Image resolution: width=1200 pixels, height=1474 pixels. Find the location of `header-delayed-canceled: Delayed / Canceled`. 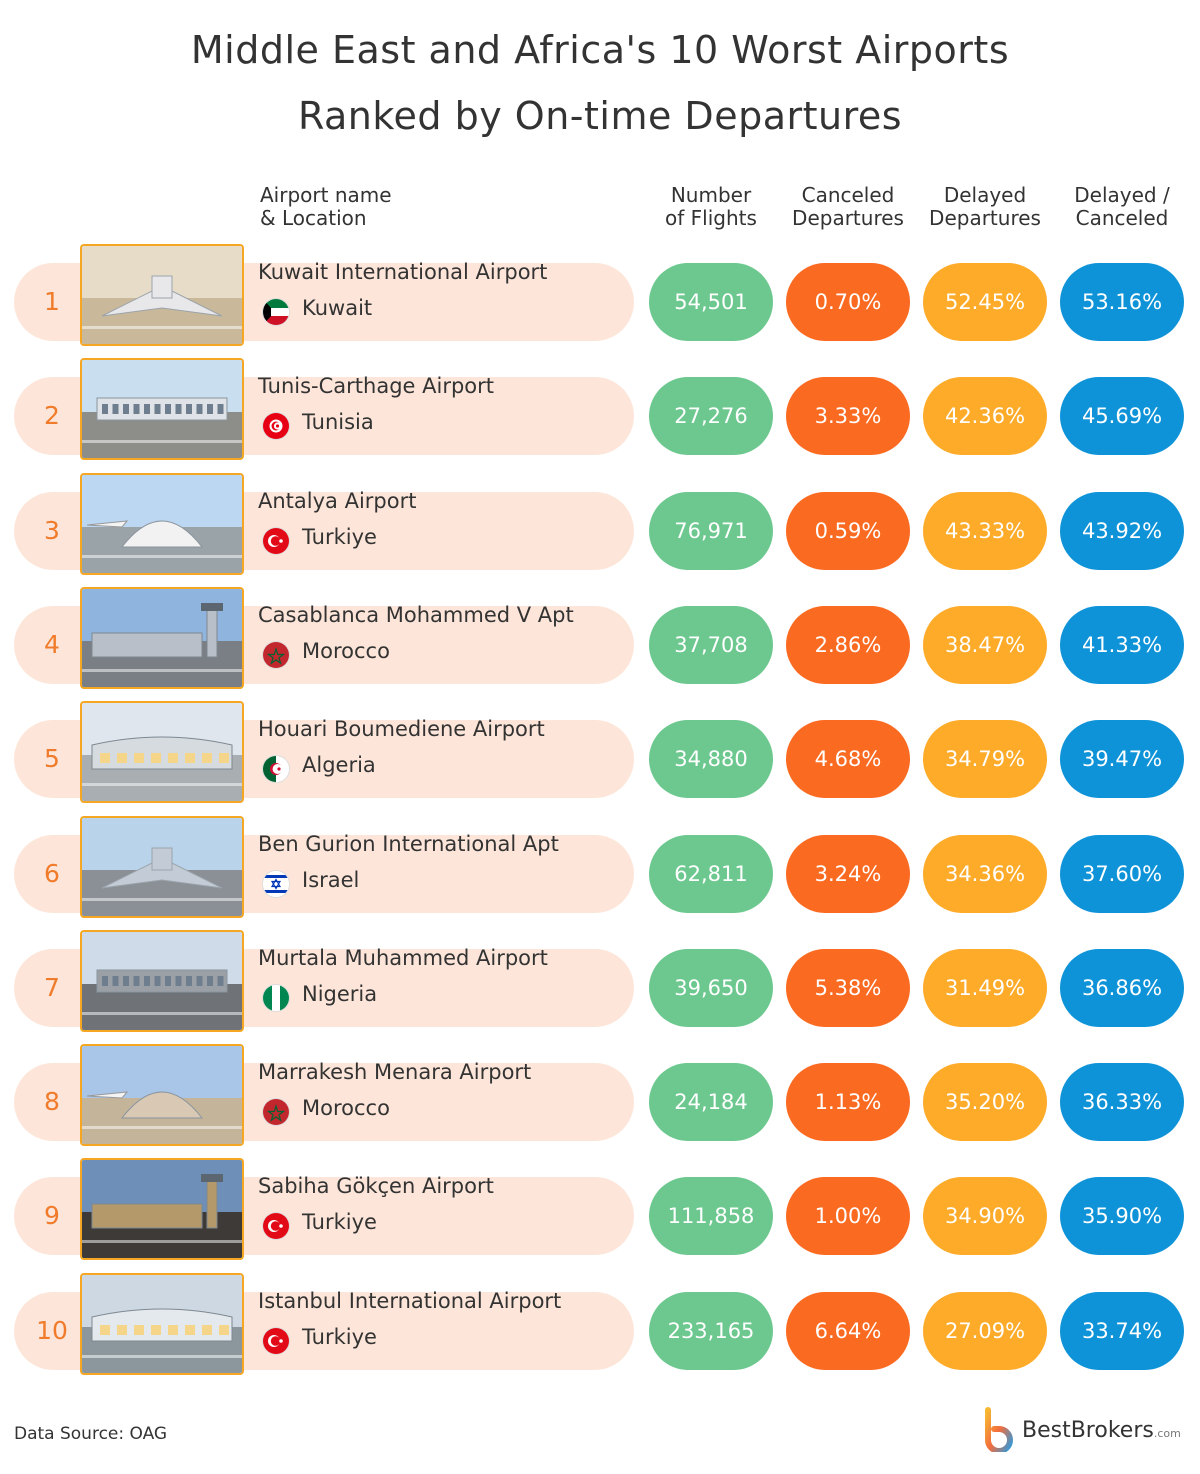

header-delayed-canceled: Delayed / Canceled is located at coordinates (1122, 207).